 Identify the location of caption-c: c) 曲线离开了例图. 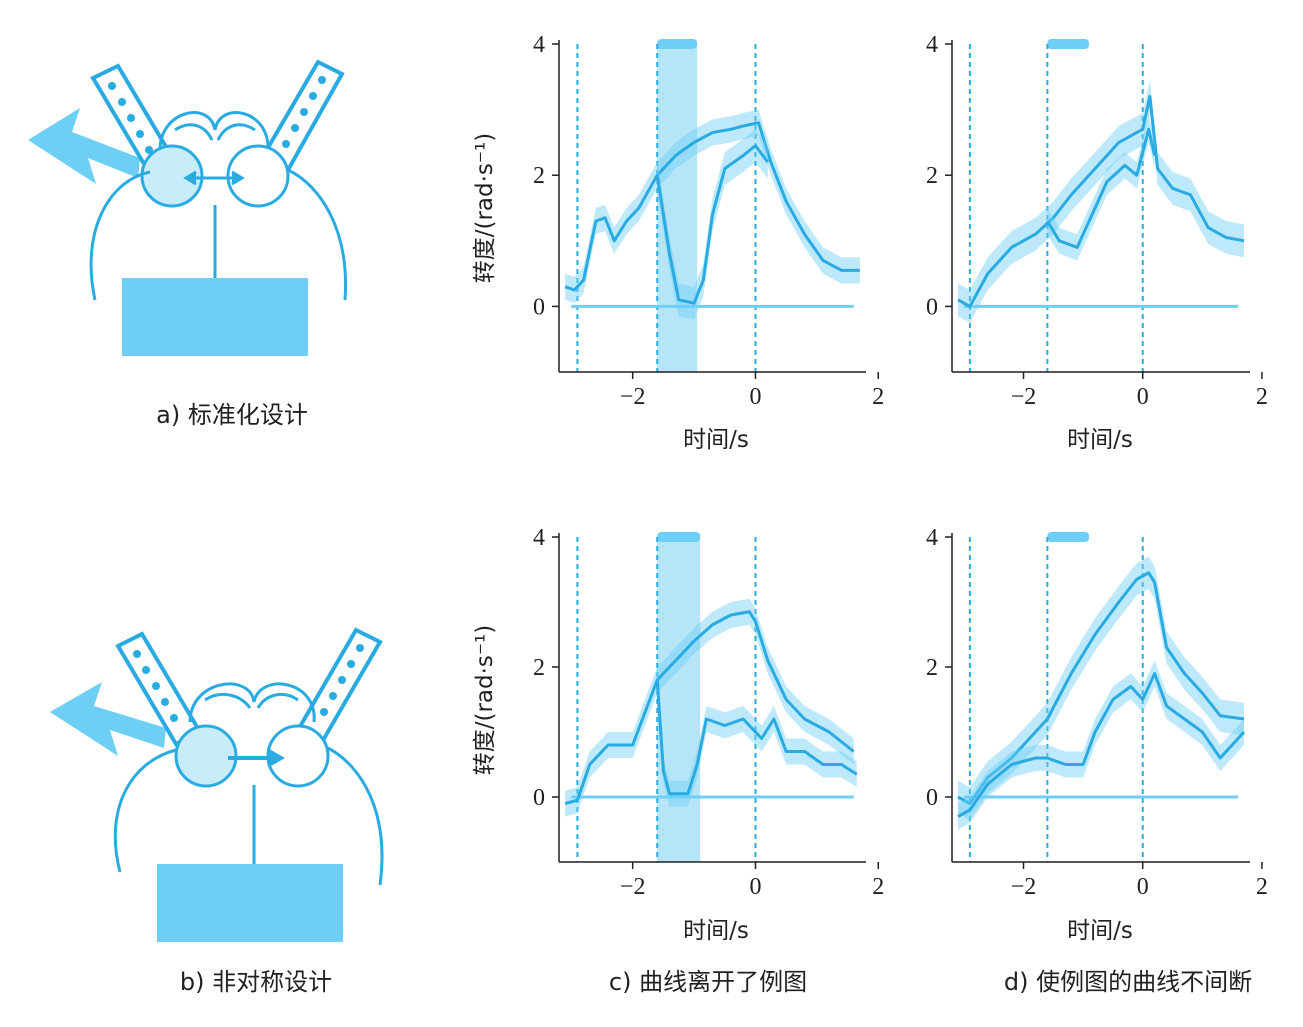
(708, 982).